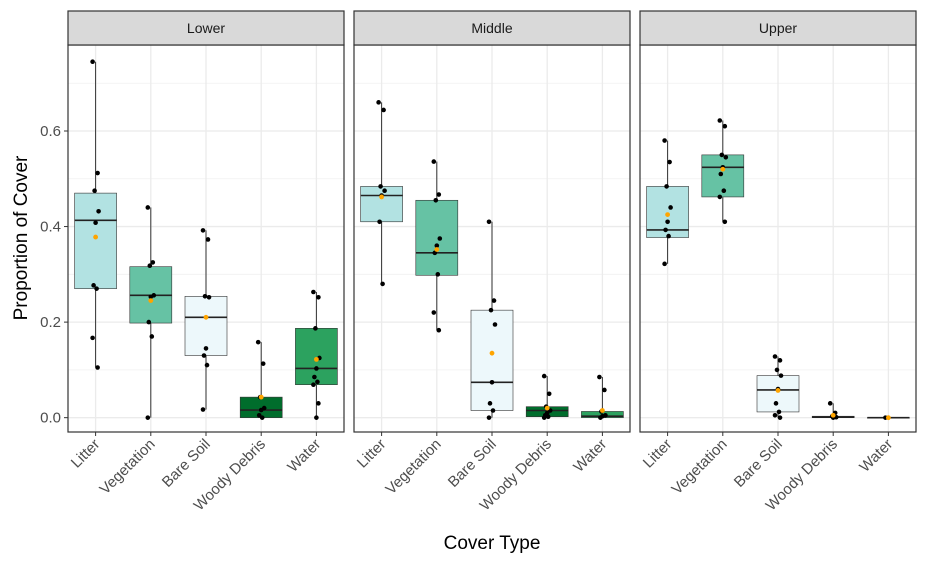 This screenshot has height=564, width=927. I want to click on facet-strip-label: Upper, so click(778, 28).